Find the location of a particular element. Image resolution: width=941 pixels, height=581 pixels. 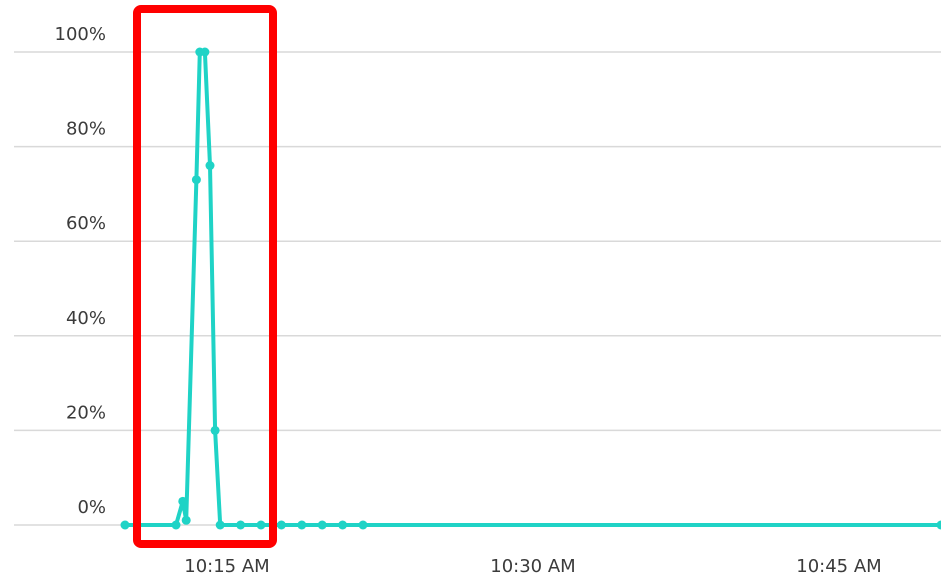

y-tick-label: 80% is located at coordinates (86, 129).